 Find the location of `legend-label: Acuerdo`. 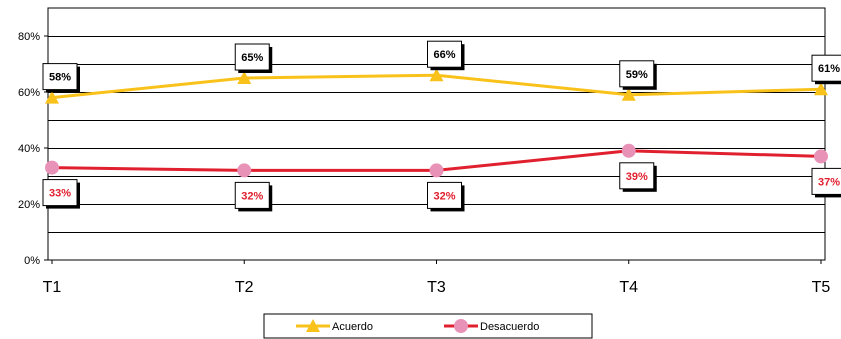

legend-label: Acuerdo is located at coordinates (352, 327).